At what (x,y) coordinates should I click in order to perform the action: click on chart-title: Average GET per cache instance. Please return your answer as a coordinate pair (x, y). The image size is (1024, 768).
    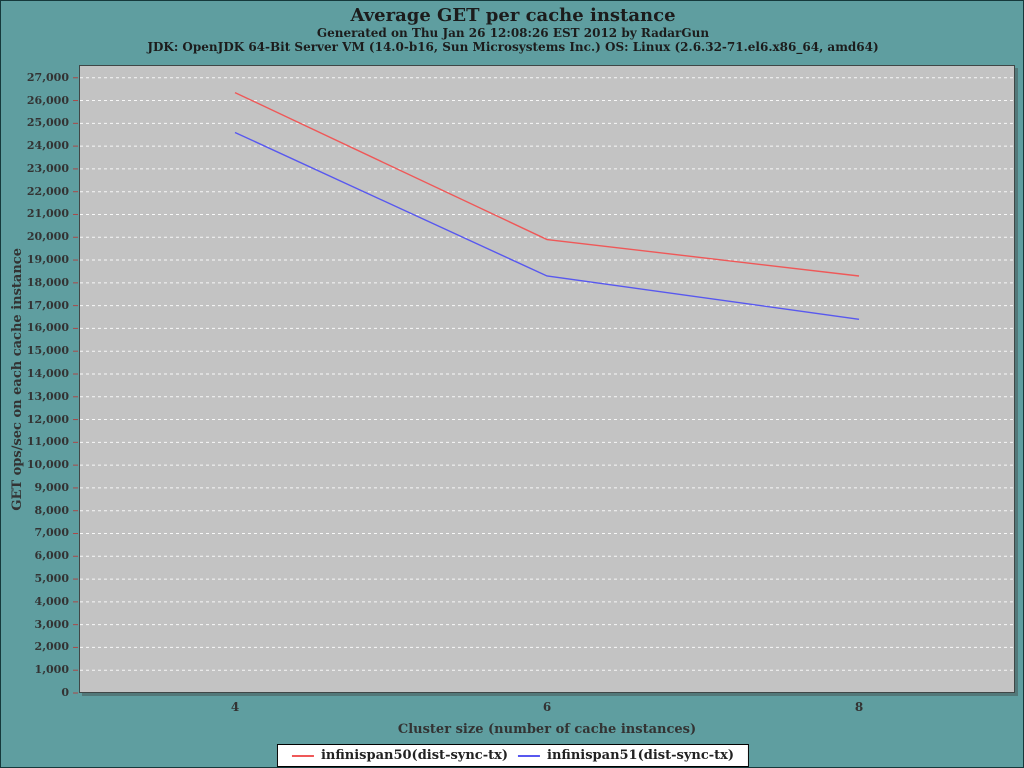
    Looking at the image, I should click on (513, 15).